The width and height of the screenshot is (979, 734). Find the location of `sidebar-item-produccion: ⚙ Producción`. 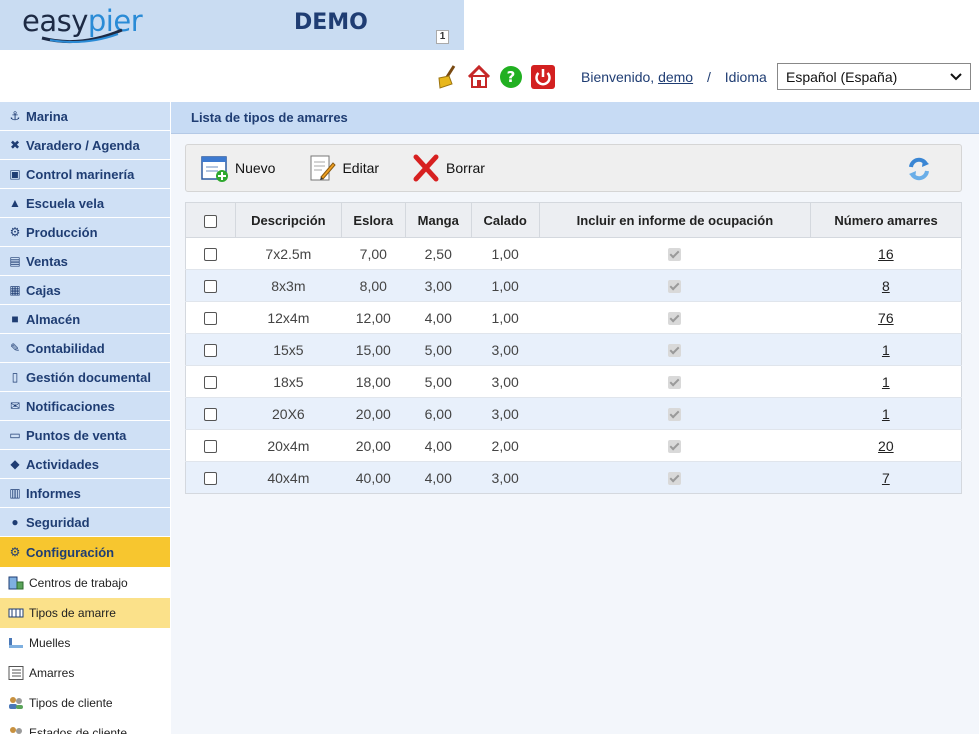

sidebar-item-produccion: ⚙ Producción is located at coordinates (85, 232).